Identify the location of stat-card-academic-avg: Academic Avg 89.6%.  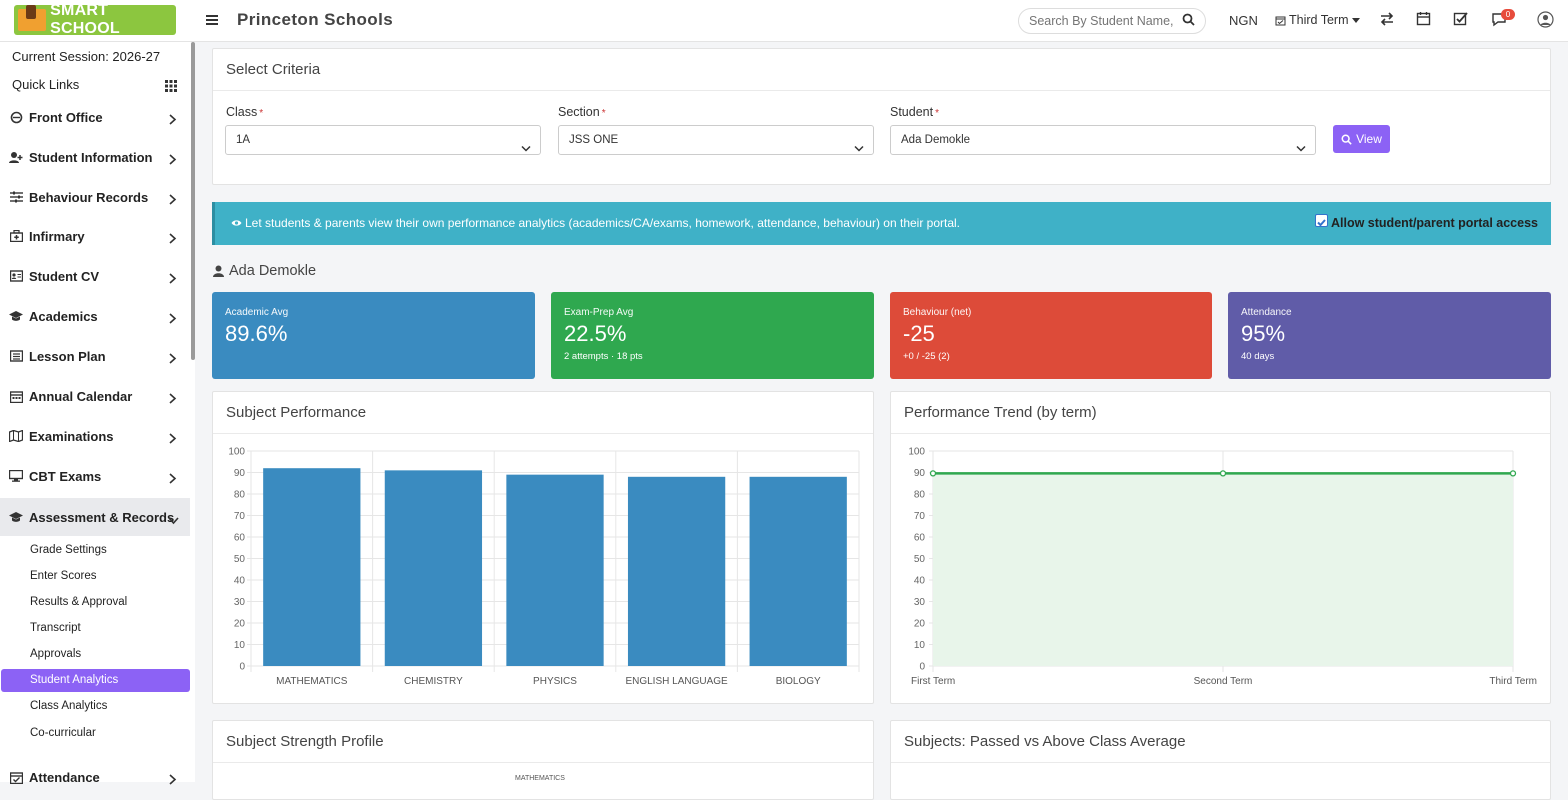
(373, 335).